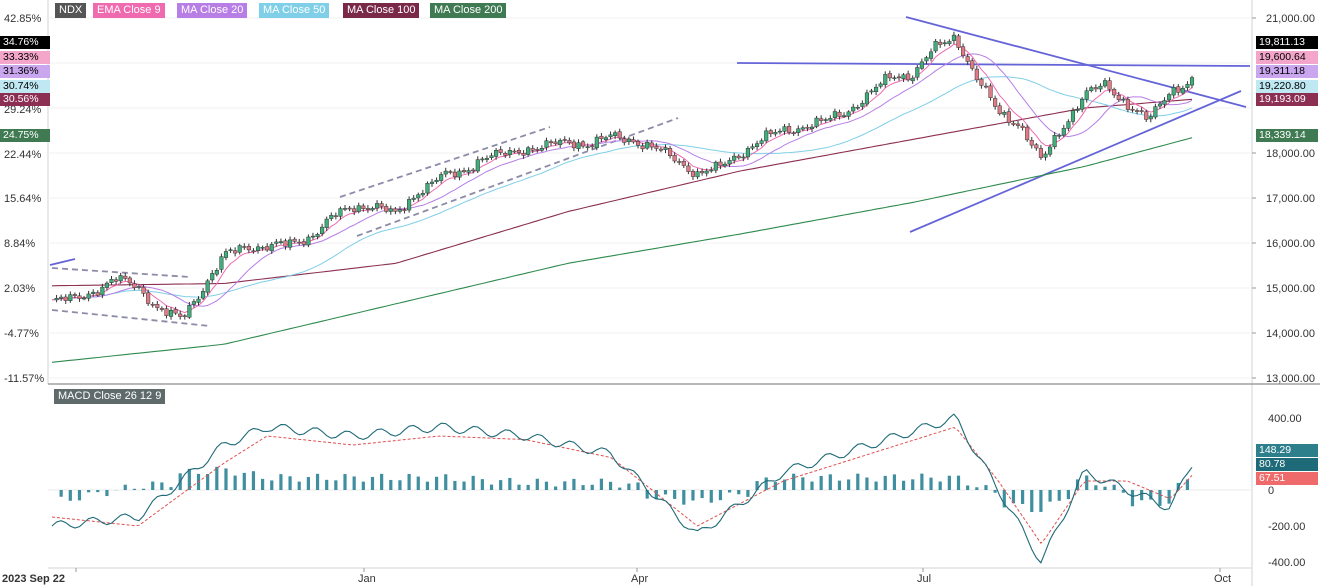  Describe the element at coordinates (1290, 199) in the screenshot. I see `right-axis-tick: 17,000.00` at that location.